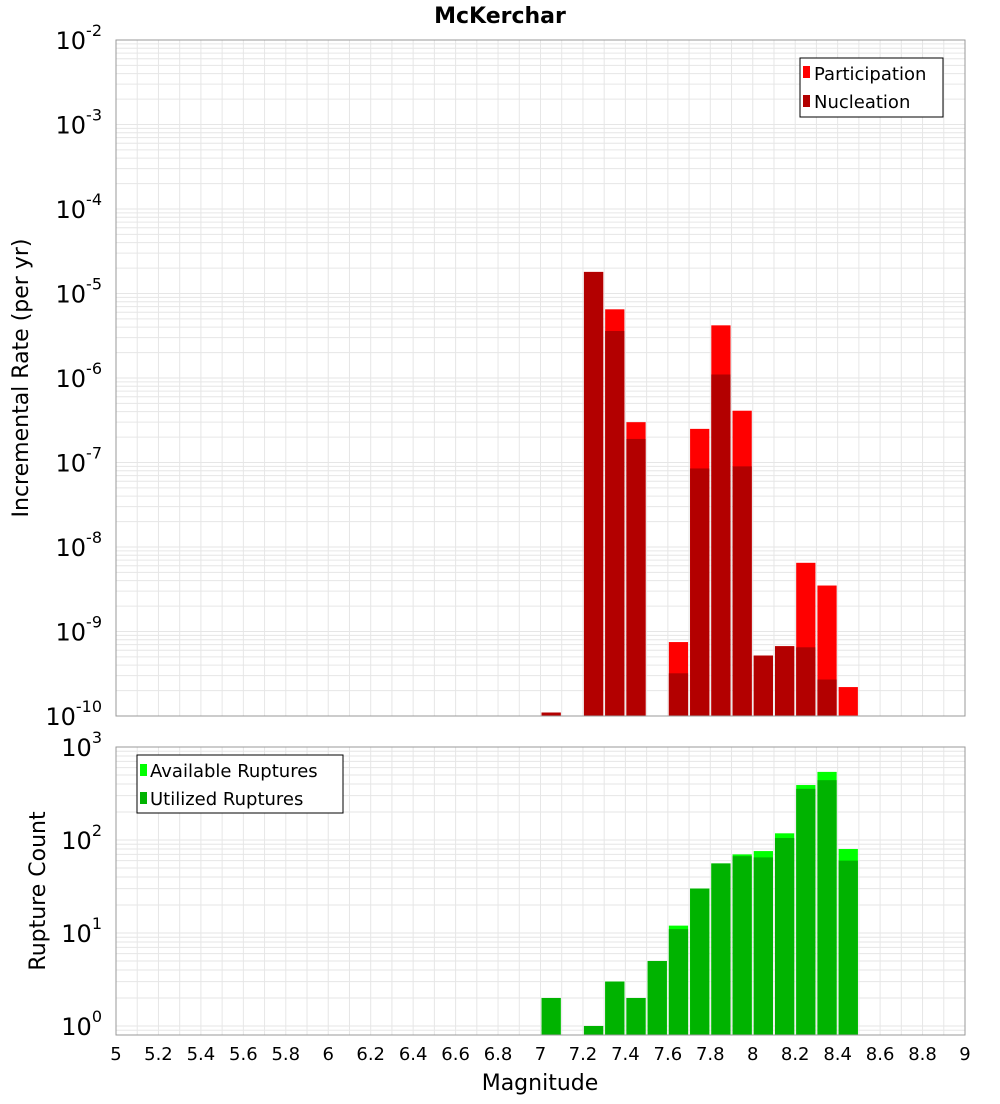 The width and height of the screenshot is (1000, 1104). I want to click on rate-y-tick-labels: 10⁻² 10⁻³ 10⁻⁴ 10⁻⁵ 10⁻⁶ 10⁻⁷ 10⁻⁸ 10⁻⁹ 10⁻¹⁰, so click(73, 376).